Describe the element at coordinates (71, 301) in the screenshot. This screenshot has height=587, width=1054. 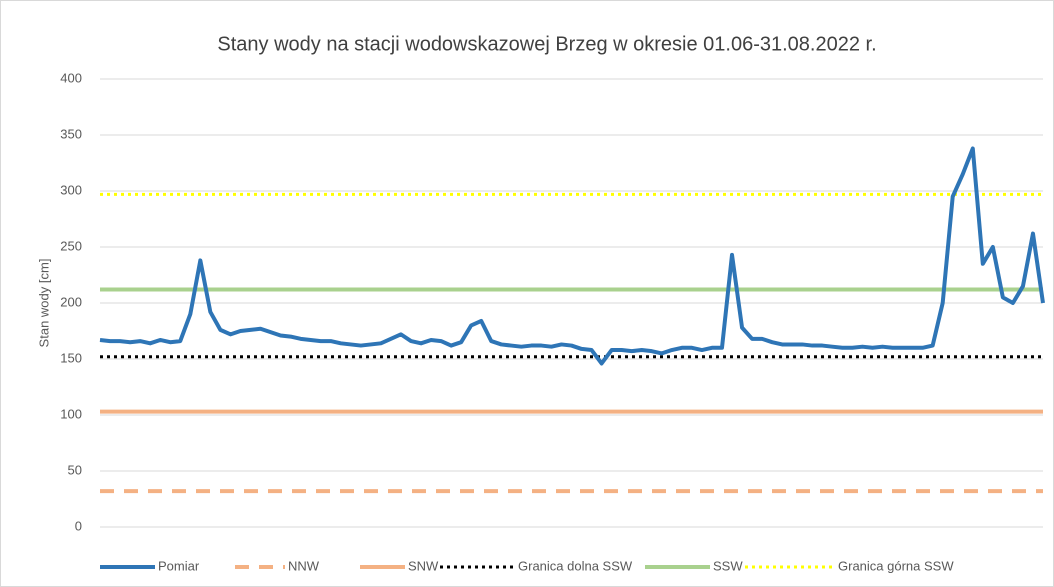
I see `y-tick-label: 200` at that location.